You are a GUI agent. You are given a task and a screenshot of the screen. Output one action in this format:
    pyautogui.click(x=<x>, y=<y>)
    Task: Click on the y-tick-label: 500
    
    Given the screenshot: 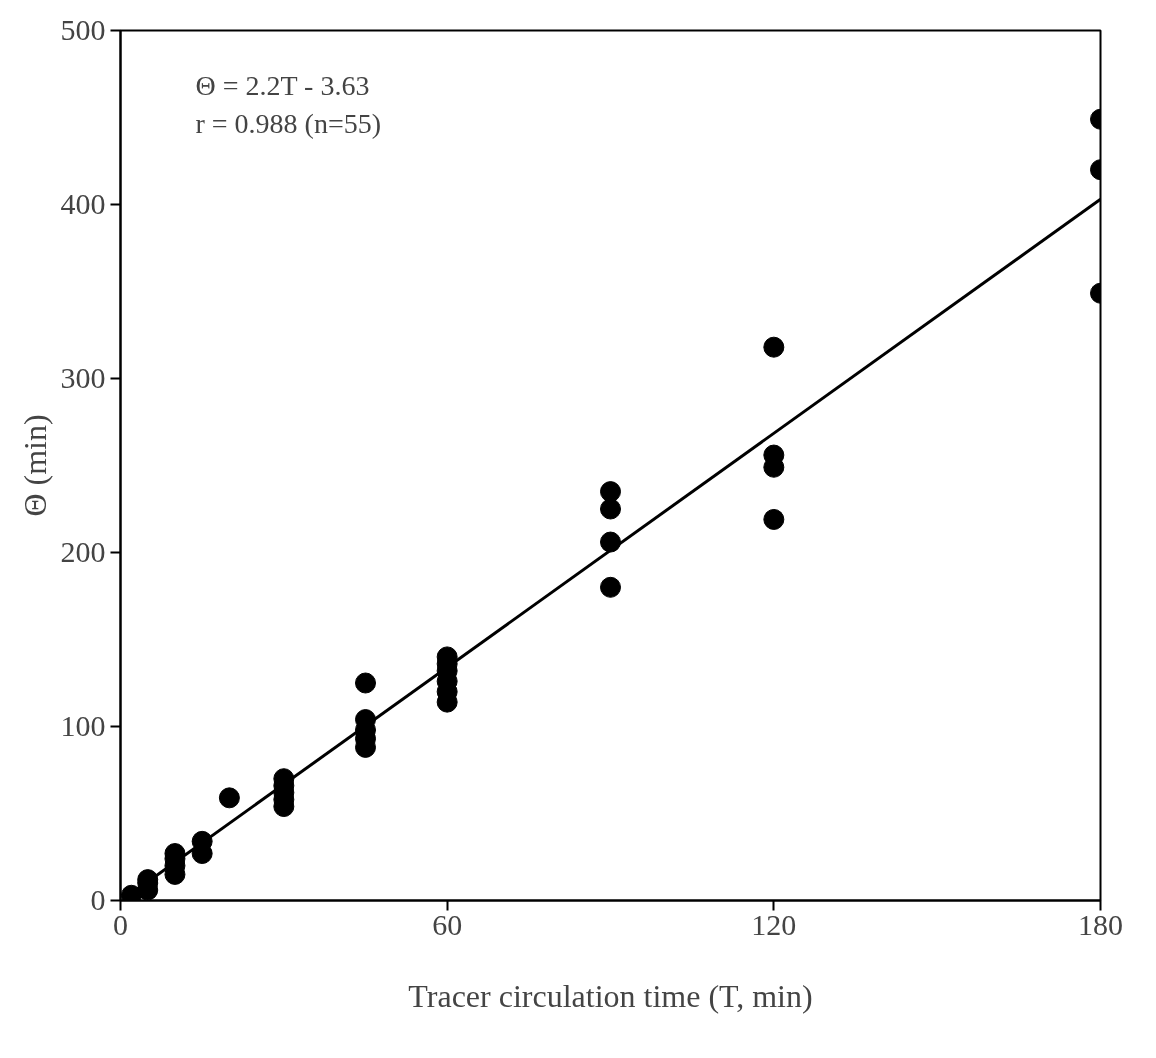 What is the action you would take?
    pyautogui.click(x=83, y=29)
    